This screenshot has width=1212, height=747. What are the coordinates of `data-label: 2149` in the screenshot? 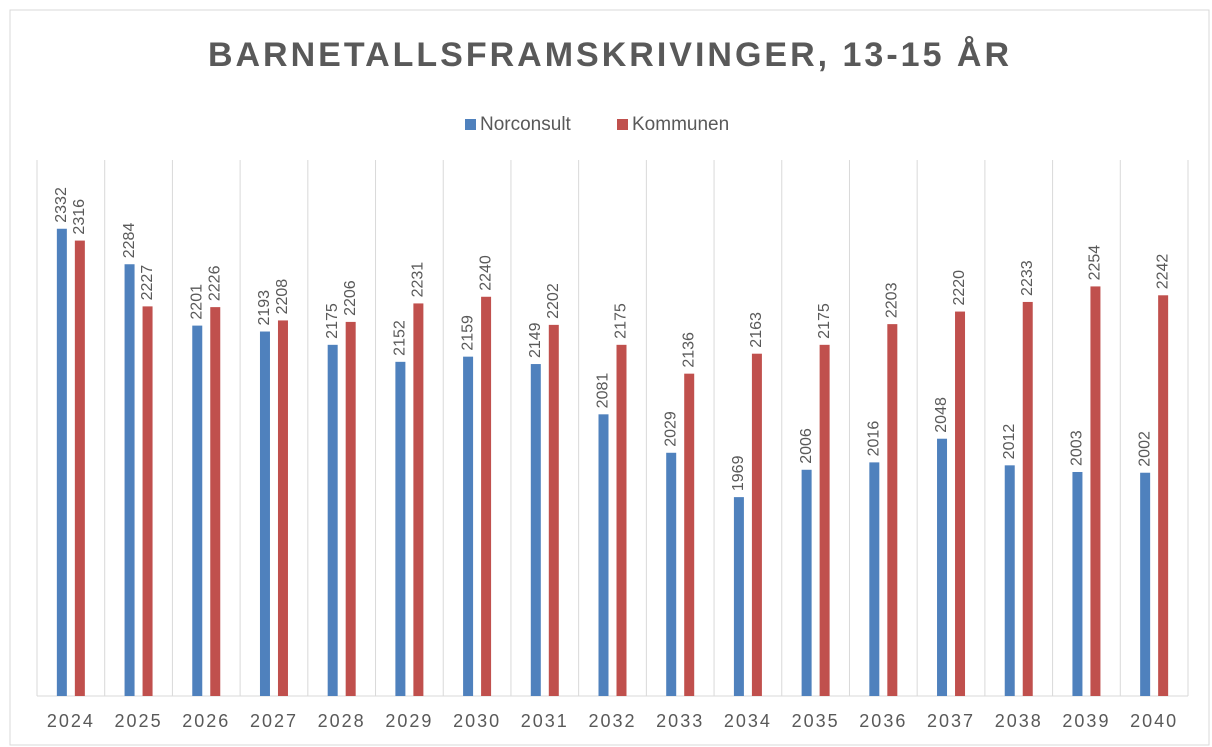 It's located at (535, 340).